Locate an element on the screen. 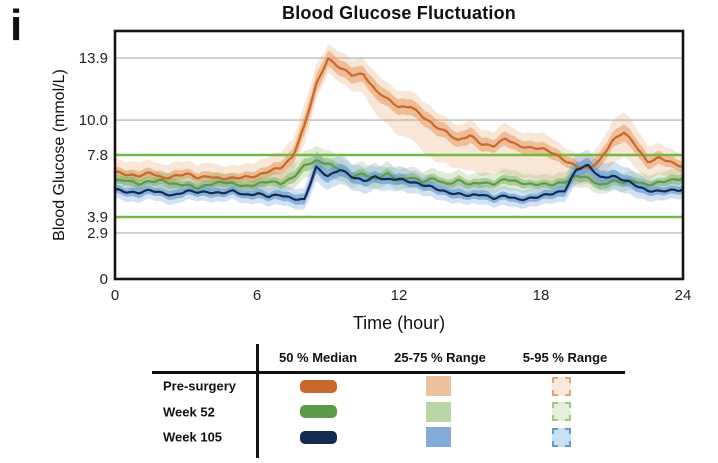  pre-surgery-outer-swatch is located at coordinates (561, 386).